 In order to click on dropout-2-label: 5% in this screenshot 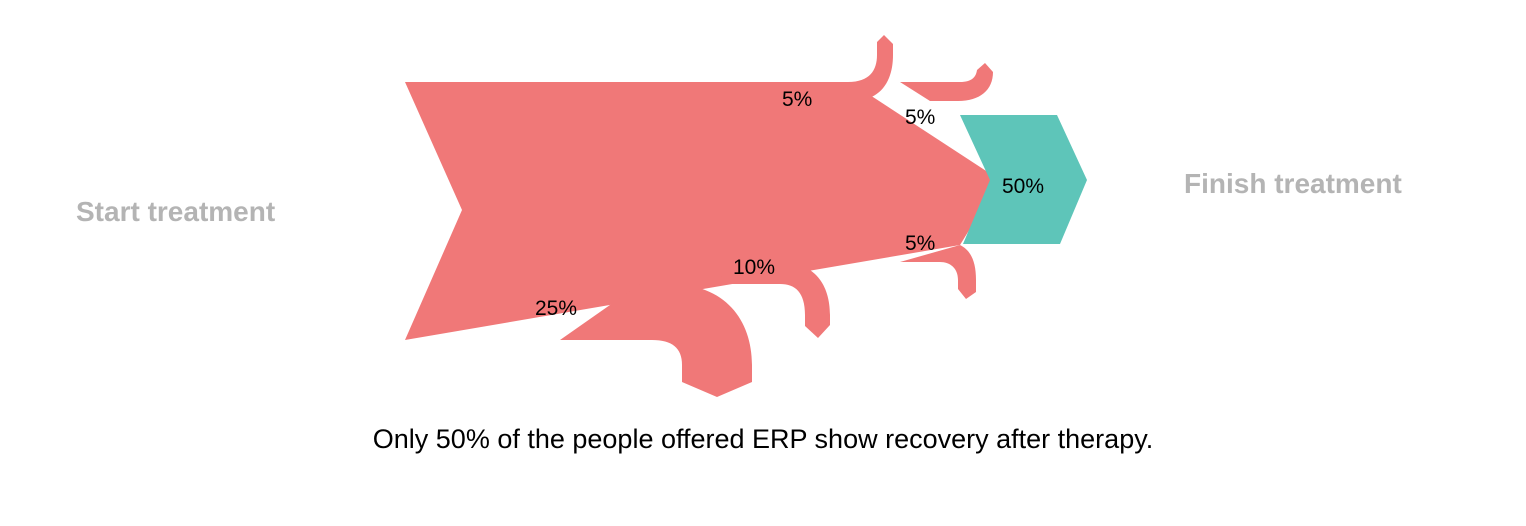, I will do `click(920, 117)`.